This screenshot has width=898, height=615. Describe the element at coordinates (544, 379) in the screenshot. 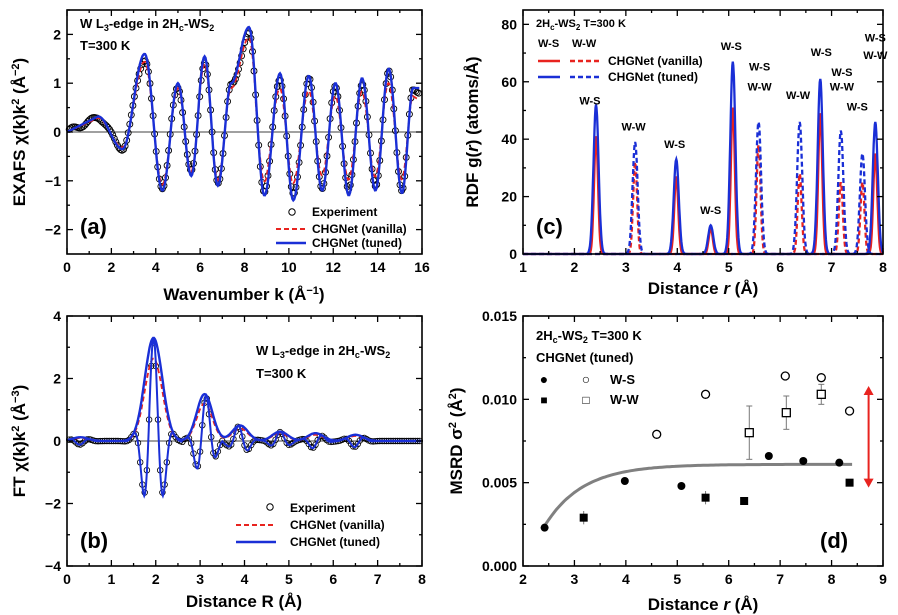

I see `legend-ws-filled-marker: ●` at that location.